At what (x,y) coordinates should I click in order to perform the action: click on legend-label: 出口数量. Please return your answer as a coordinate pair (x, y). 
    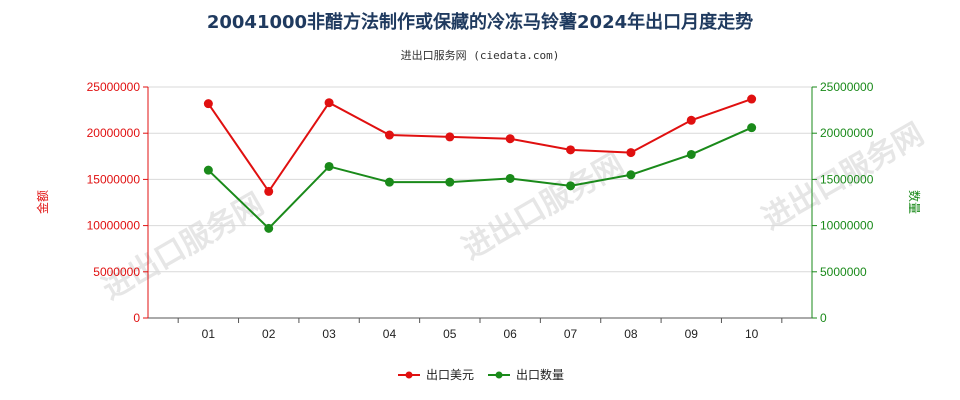
    Looking at the image, I should click on (540, 374).